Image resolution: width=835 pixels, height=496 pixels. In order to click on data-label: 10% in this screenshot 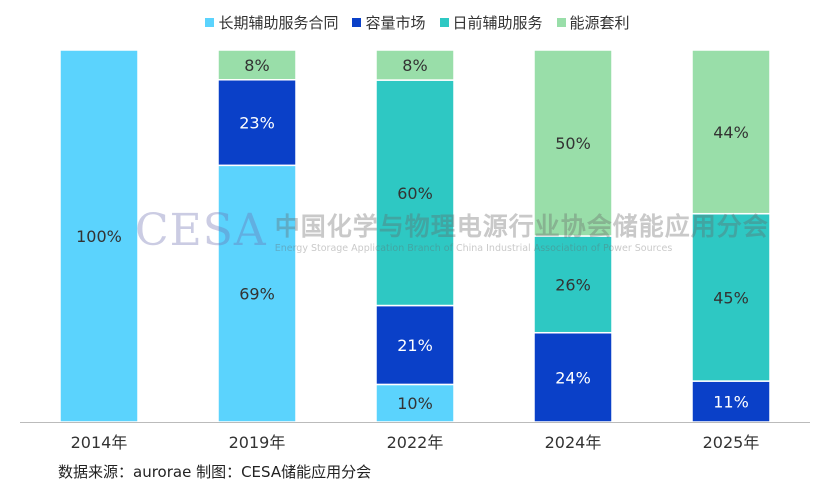, I will do `click(415, 403)`.